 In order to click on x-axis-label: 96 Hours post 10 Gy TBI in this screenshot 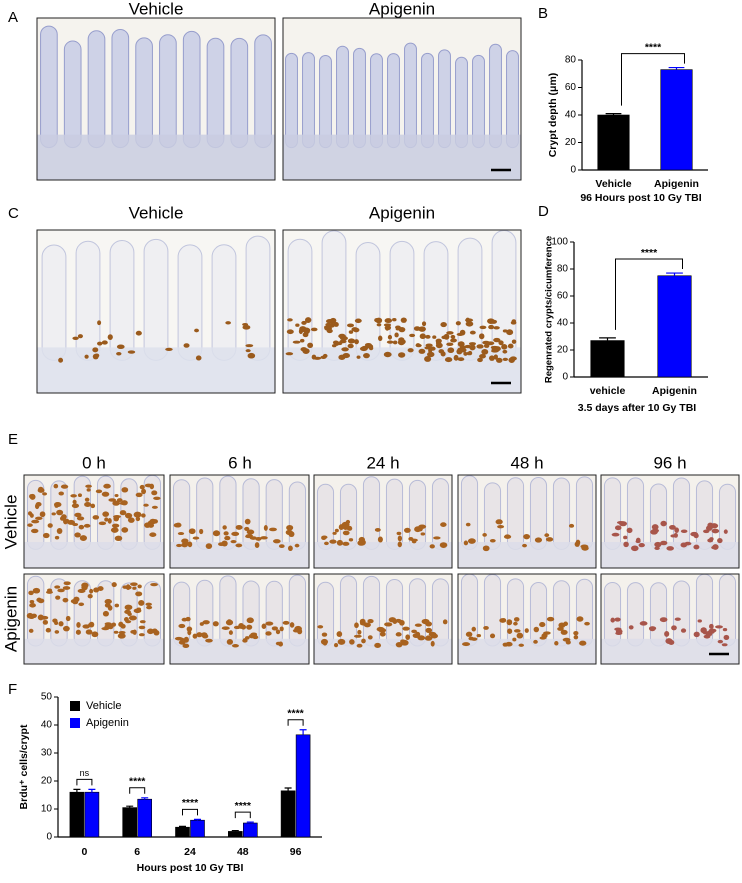, I will do `click(640, 198)`.